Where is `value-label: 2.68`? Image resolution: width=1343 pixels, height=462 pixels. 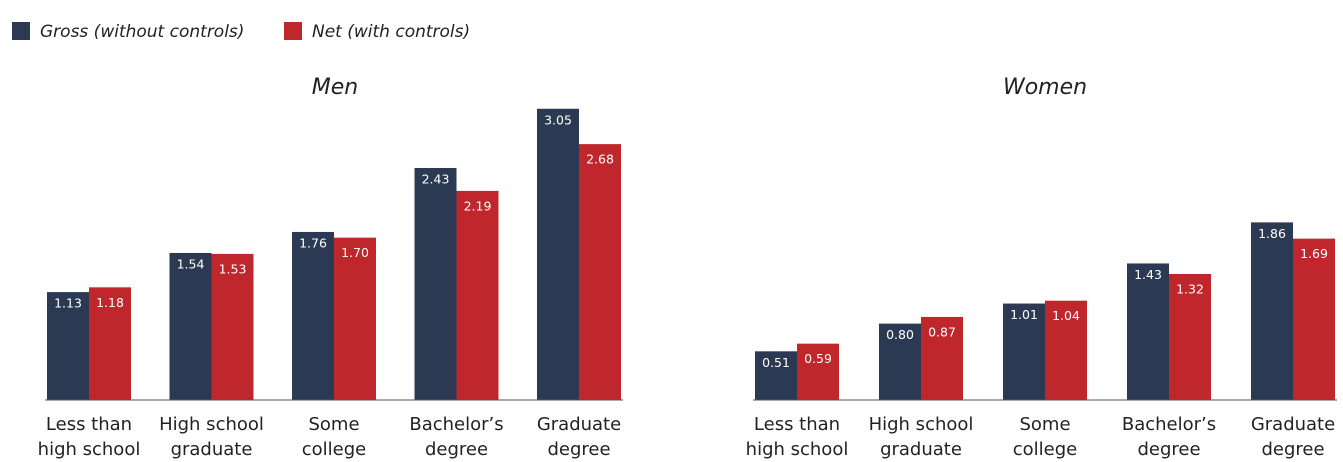
value-label: 2.68 is located at coordinates (600, 159).